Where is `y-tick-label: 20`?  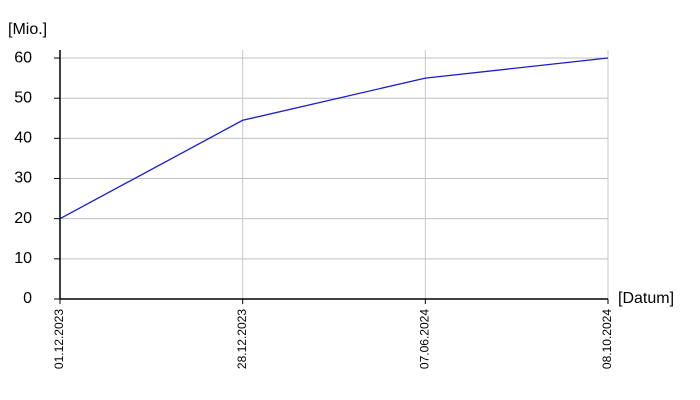
y-tick-label: 20 is located at coordinates (23, 218).